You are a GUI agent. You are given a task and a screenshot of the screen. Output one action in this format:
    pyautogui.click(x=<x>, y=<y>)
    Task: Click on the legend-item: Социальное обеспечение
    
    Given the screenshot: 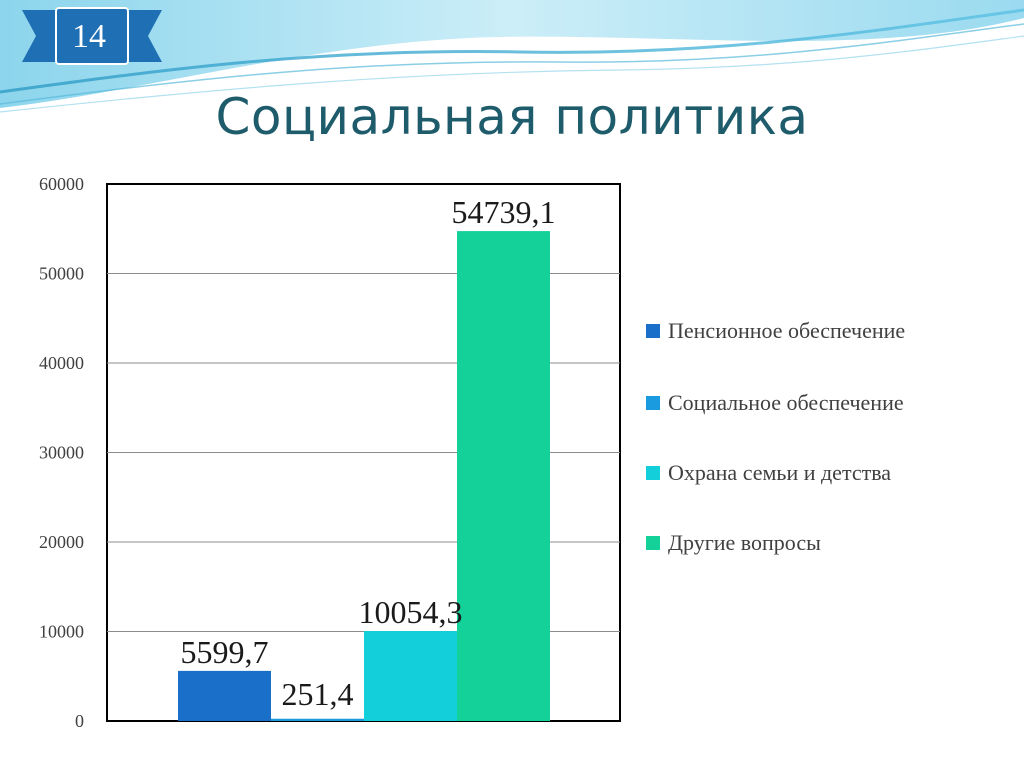 What is the action you would take?
    pyautogui.click(x=811, y=403)
    